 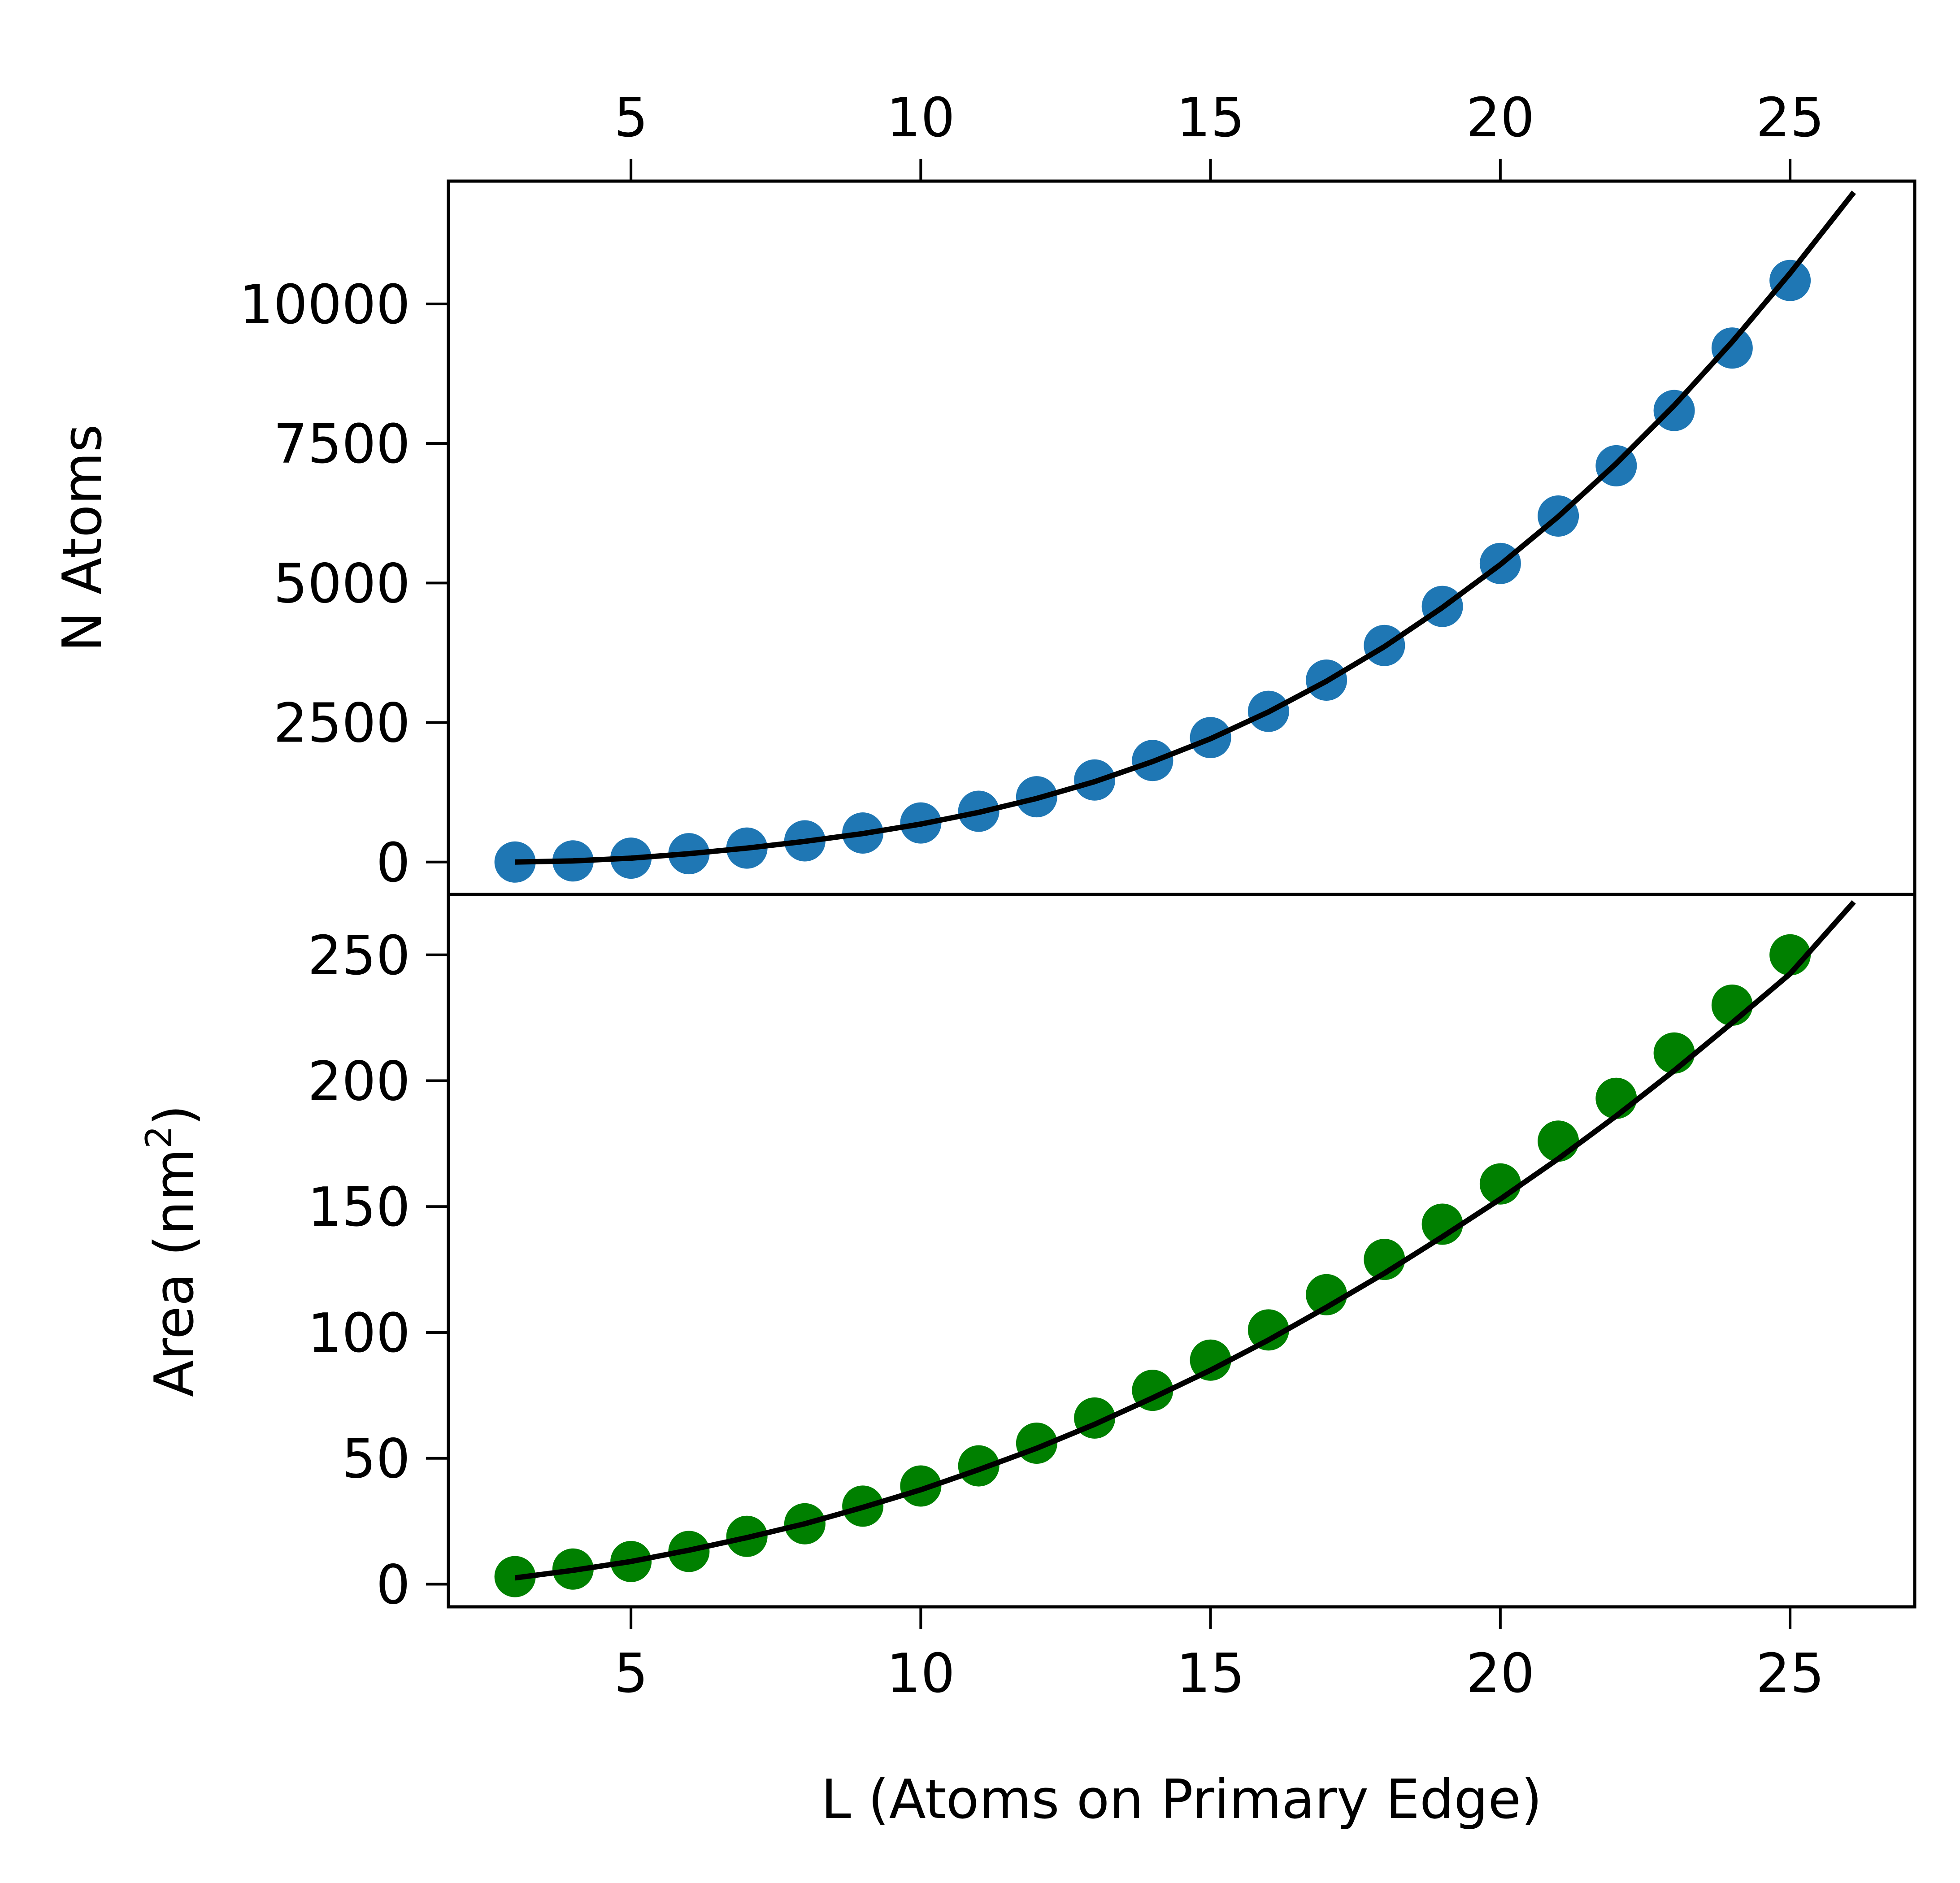 I want to click on top-y-tick-label: 2500, so click(x=342, y=724).